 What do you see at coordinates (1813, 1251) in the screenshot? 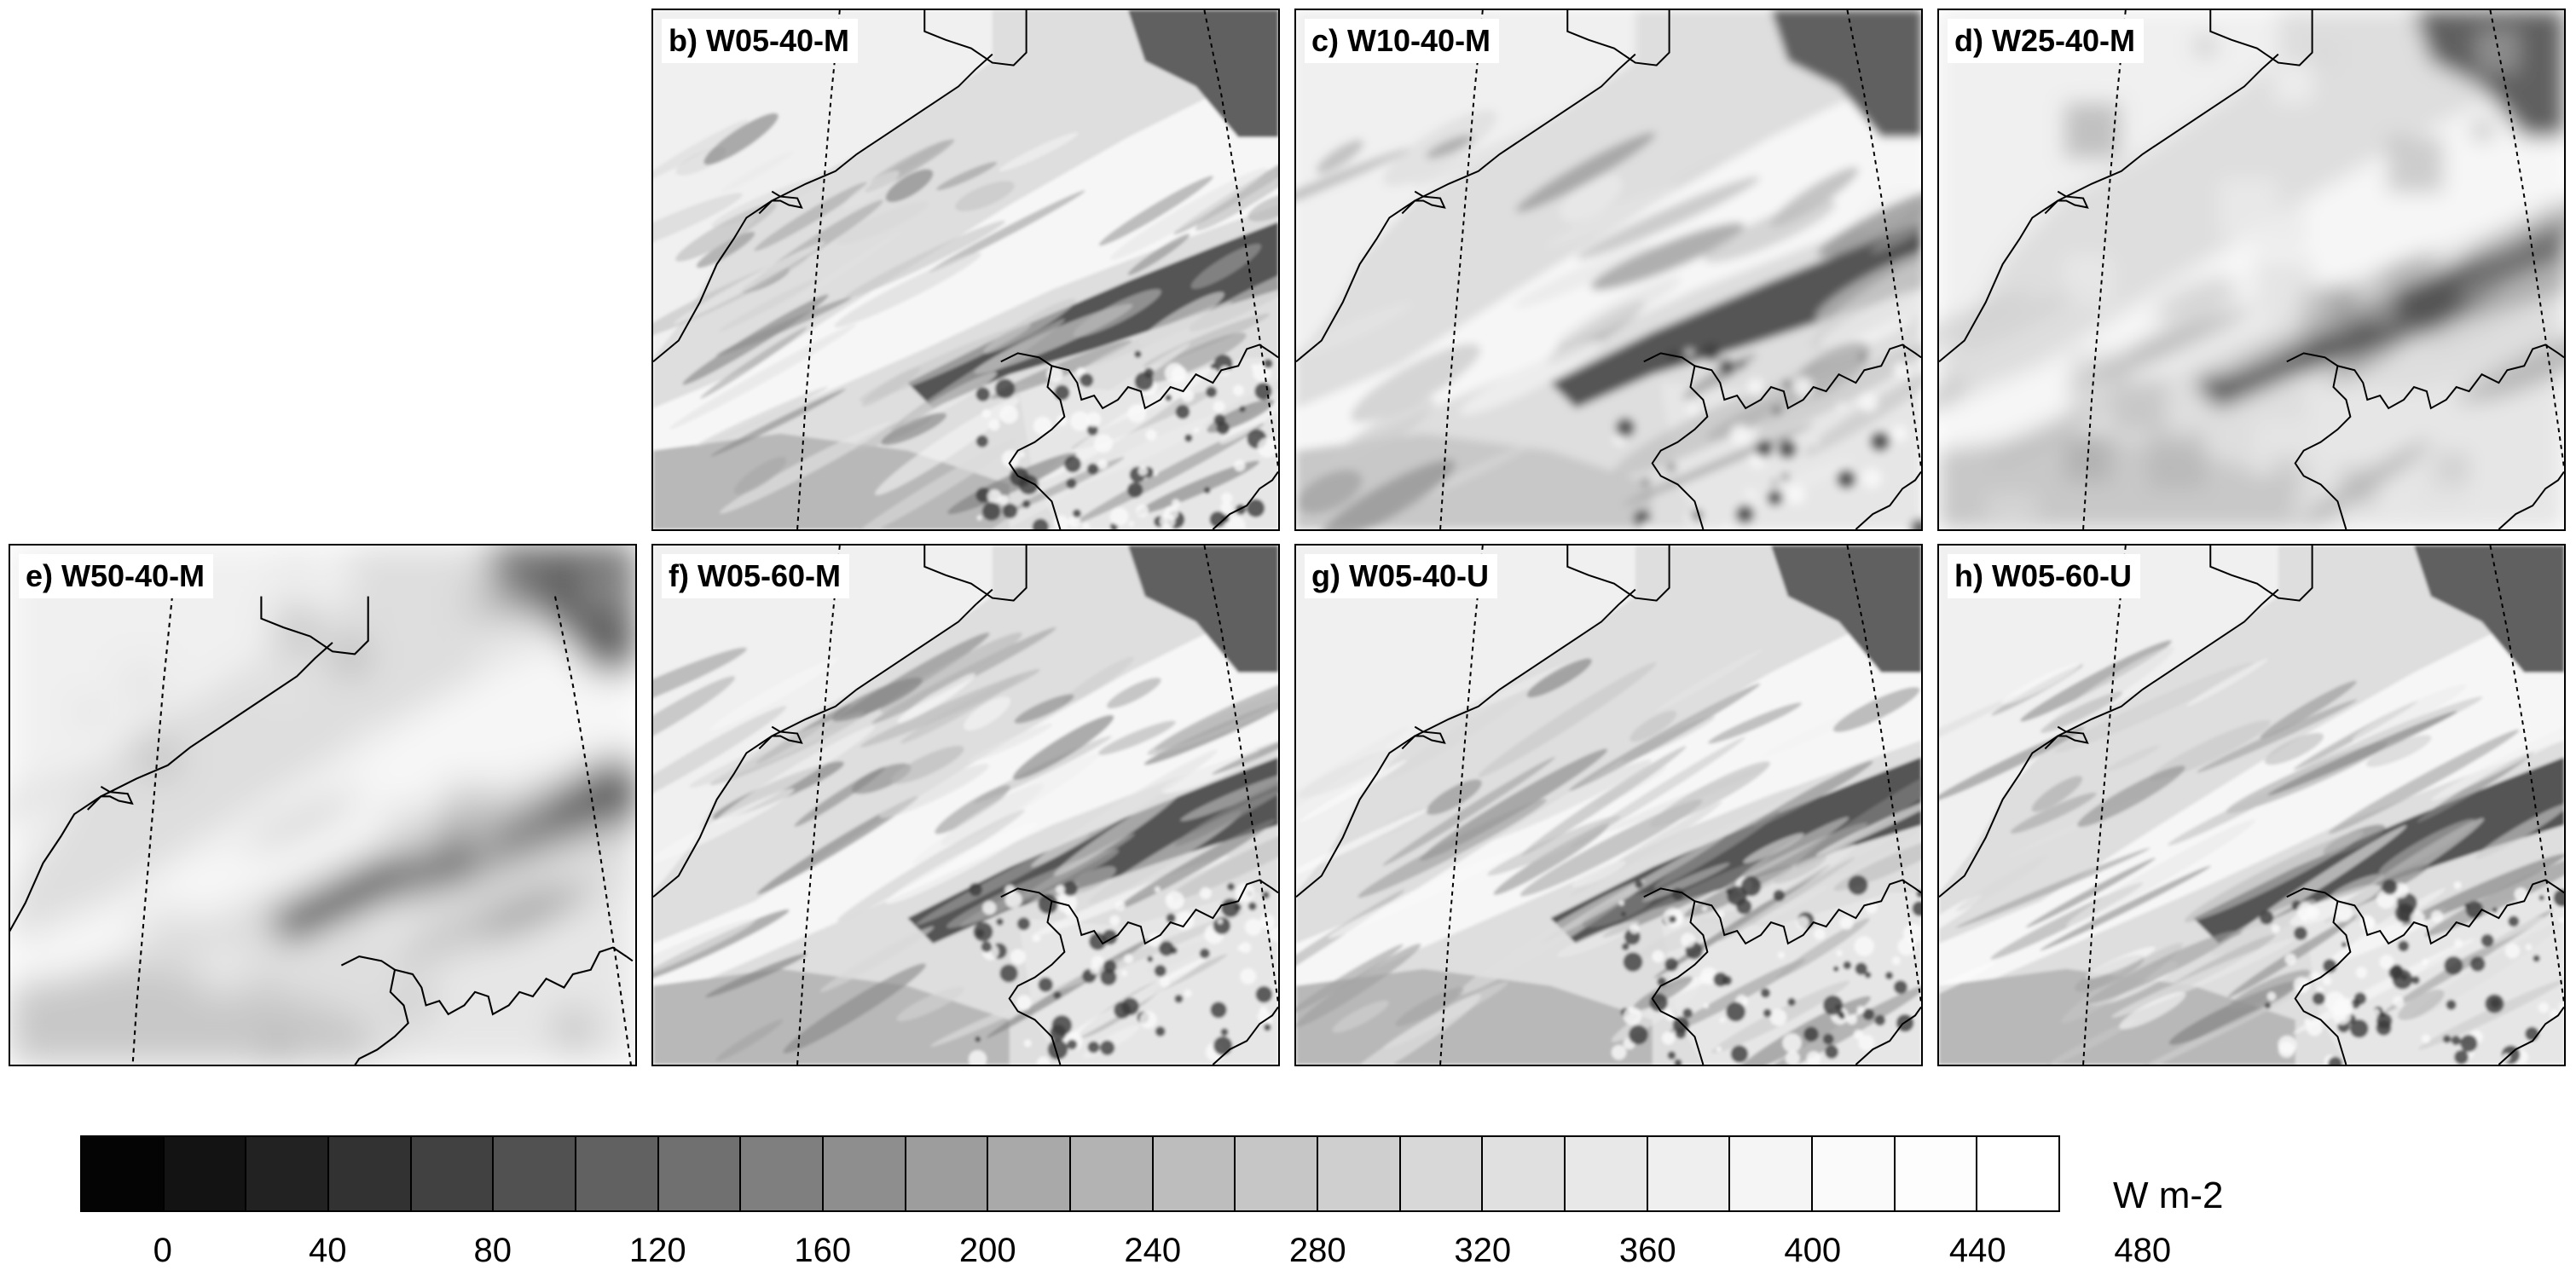
I see `colorbar-tick-10: 400` at bounding box center [1813, 1251].